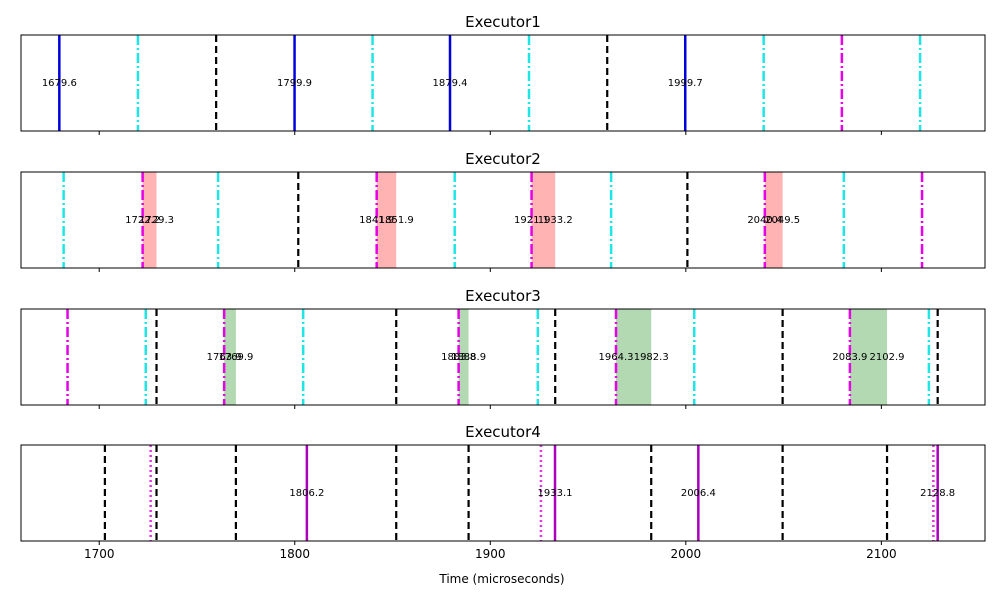 This screenshot has width=1000, height=600. What do you see at coordinates (294, 554) in the screenshot?
I see `x-tick-label: 1800` at bounding box center [294, 554].